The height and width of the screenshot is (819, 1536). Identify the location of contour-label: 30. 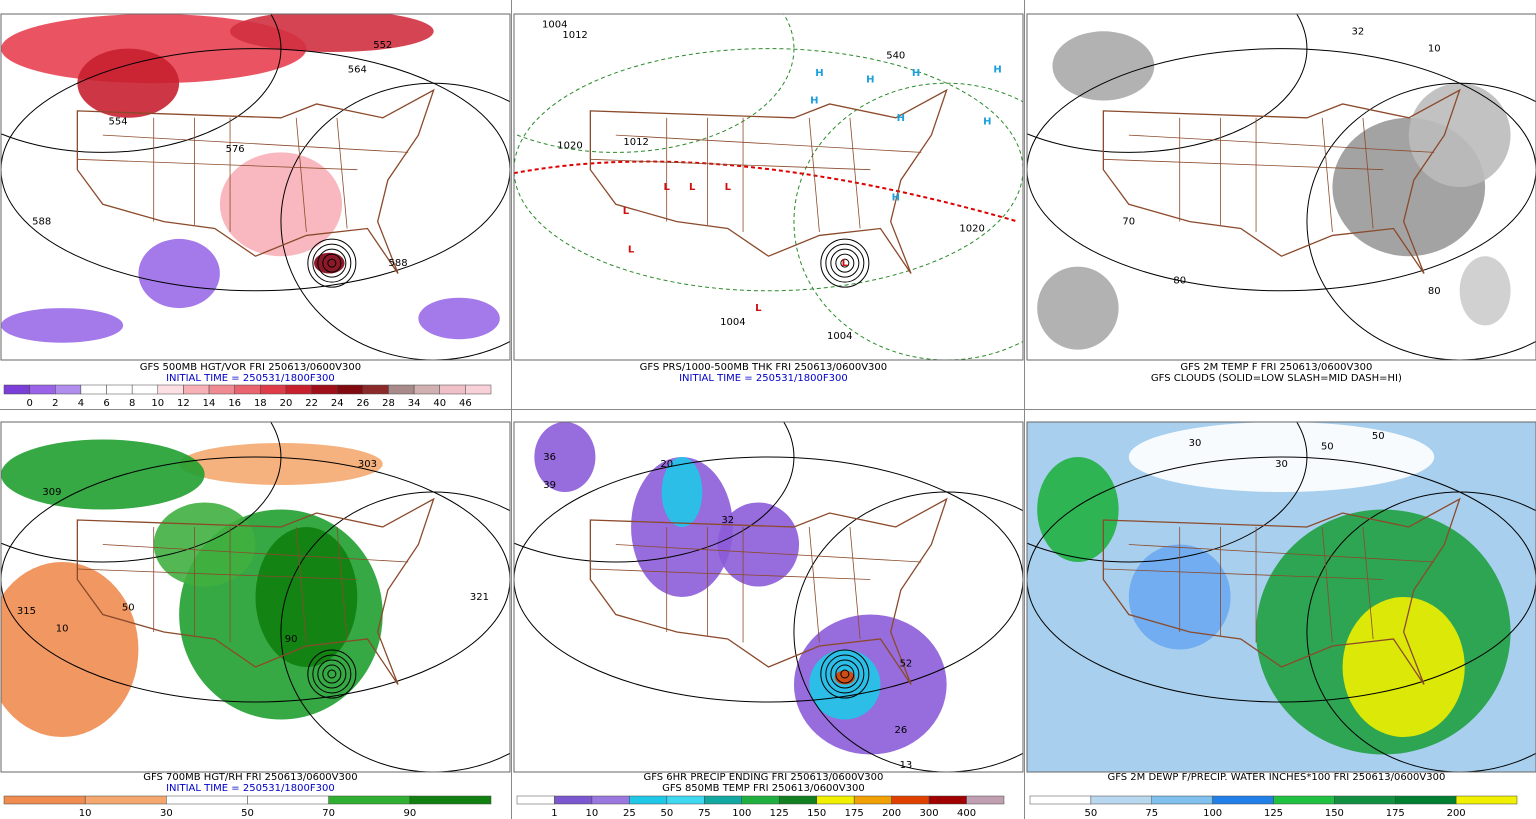
(1281, 464).